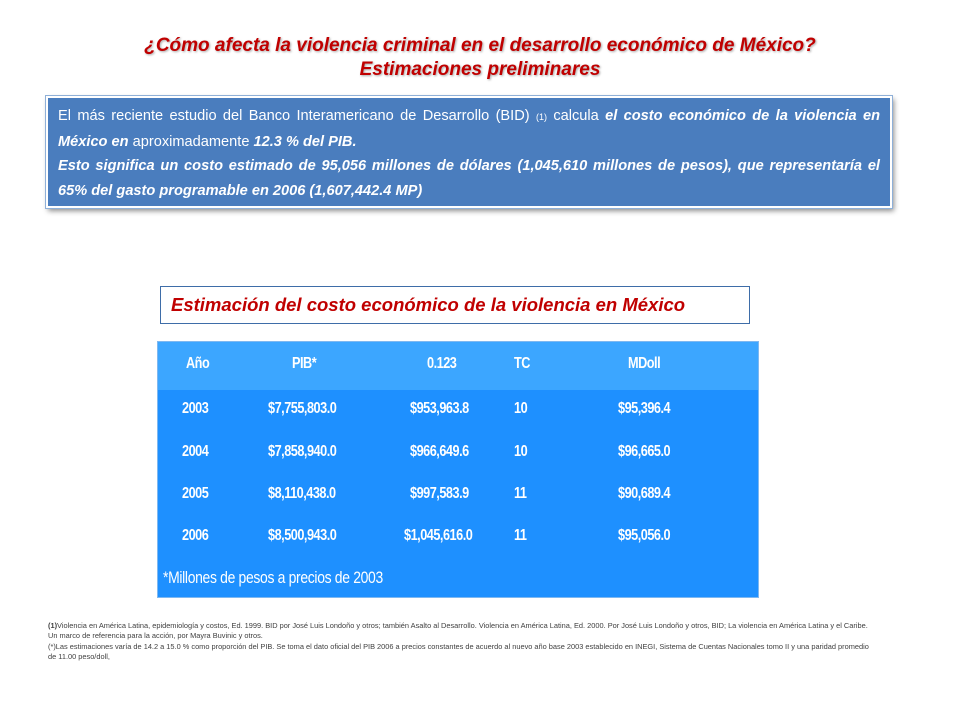  I want to click on table-note: *Millones de pesos a precios de 2003, so click(273, 577).